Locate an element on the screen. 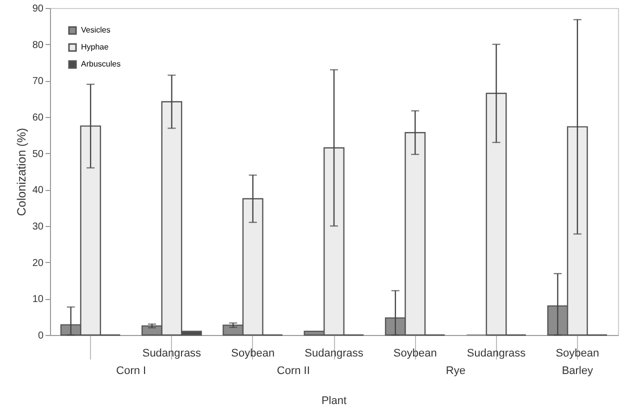 Image resolution: width=638 pixels, height=408 pixels. y-tick-label: 90 is located at coordinates (38, 9).